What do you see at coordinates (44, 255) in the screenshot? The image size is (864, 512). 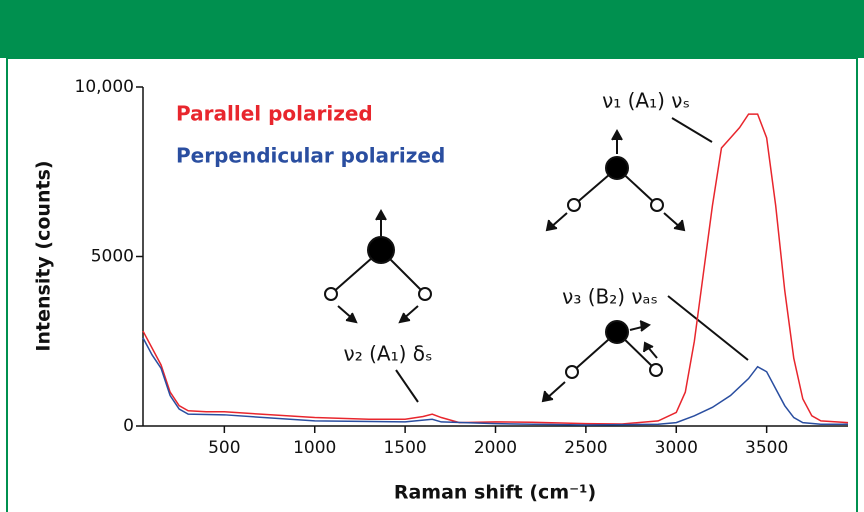 I see `y-axis-label: Intensity (counts)` at bounding box center [44, 255].